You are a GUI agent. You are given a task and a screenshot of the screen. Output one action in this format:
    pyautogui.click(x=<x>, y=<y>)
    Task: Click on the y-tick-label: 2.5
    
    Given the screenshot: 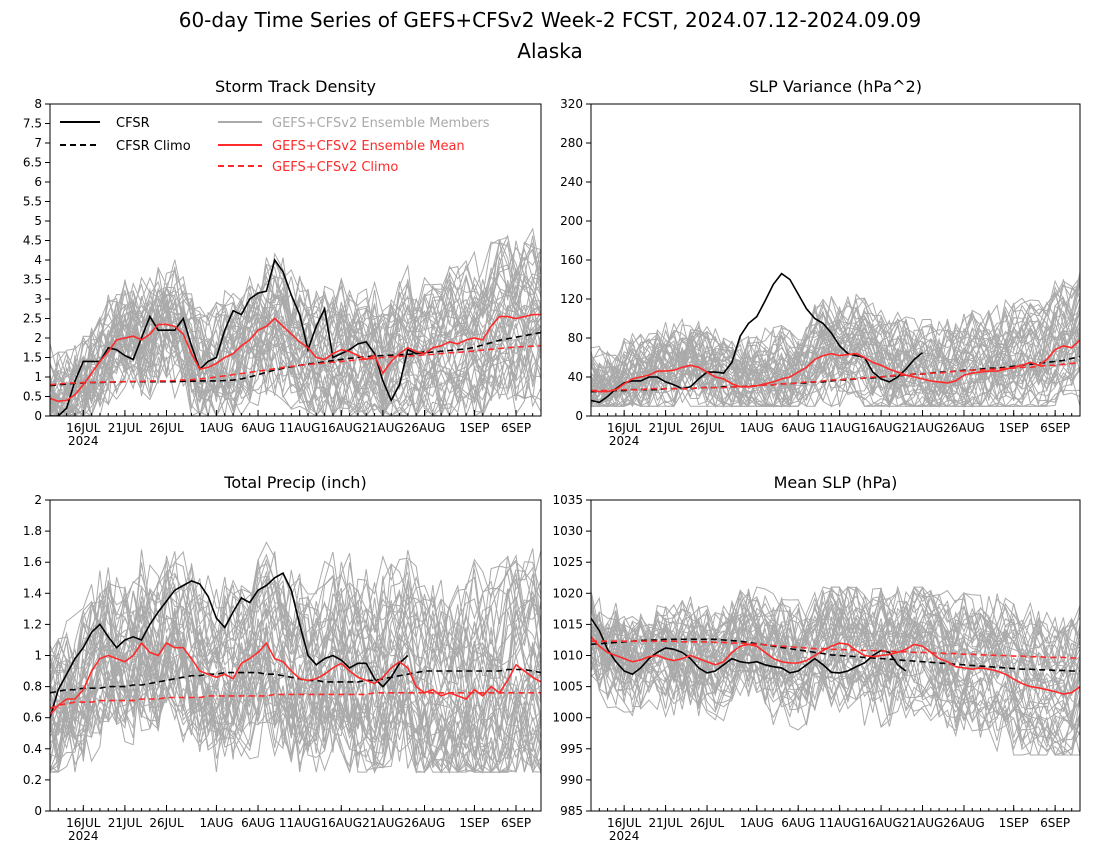 What is the action you would take?
    pyautogui.click(x=32, y=319)
    